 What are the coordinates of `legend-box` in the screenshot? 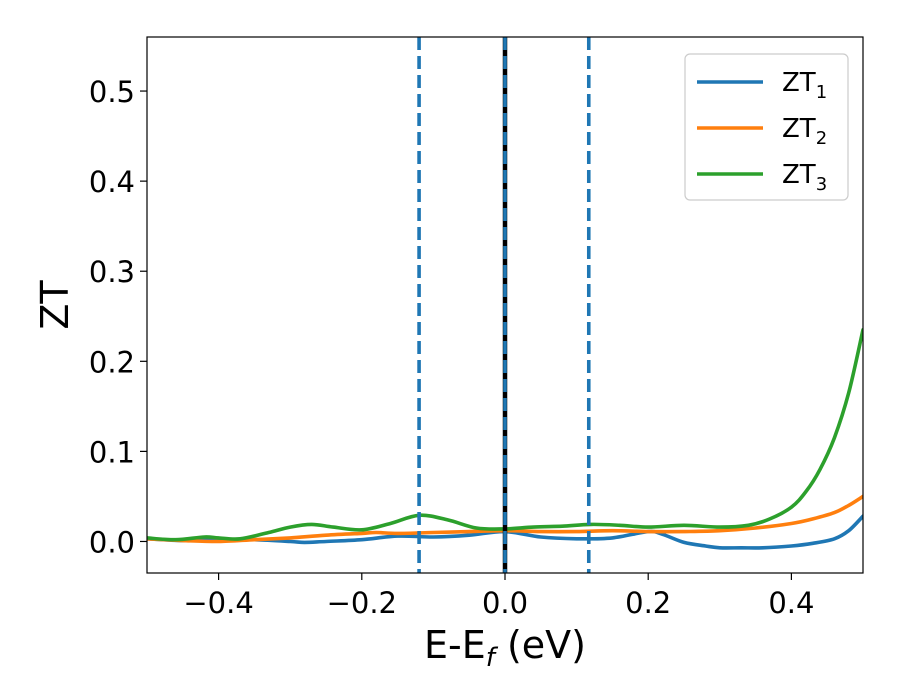 It's located at (766, 127).